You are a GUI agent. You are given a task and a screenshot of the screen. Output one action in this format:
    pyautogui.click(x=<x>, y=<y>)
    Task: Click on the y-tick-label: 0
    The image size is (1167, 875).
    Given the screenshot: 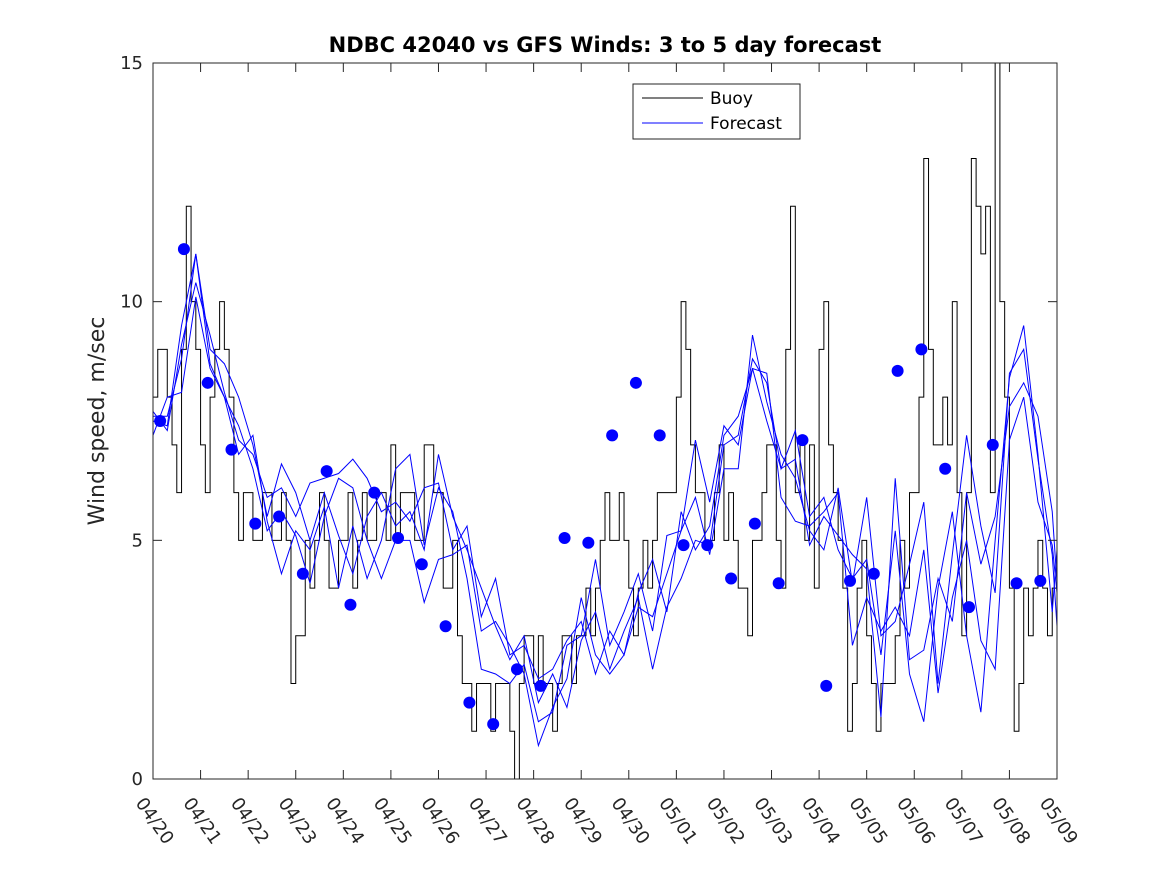 What is the action you would take?
    pyautogui.click(x=137, y=779)
    